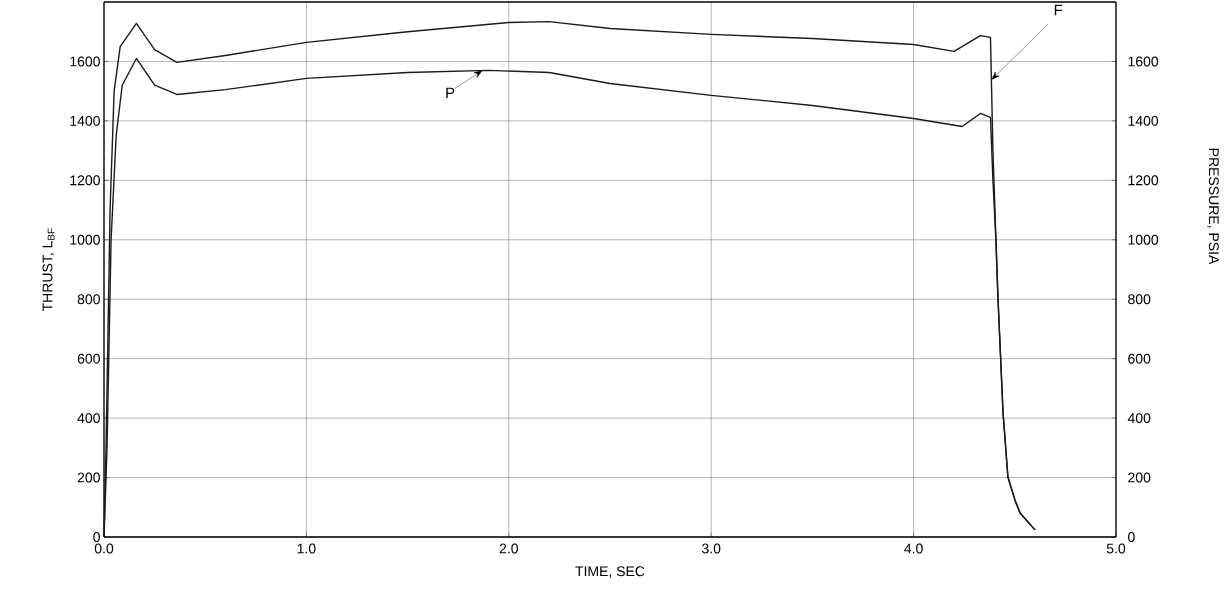 The height and width of the screenshot is (595, 1228). Describe the element at coordinates (85, 180) in the screenshot. I see `y-tick-label: 1200` at that location.